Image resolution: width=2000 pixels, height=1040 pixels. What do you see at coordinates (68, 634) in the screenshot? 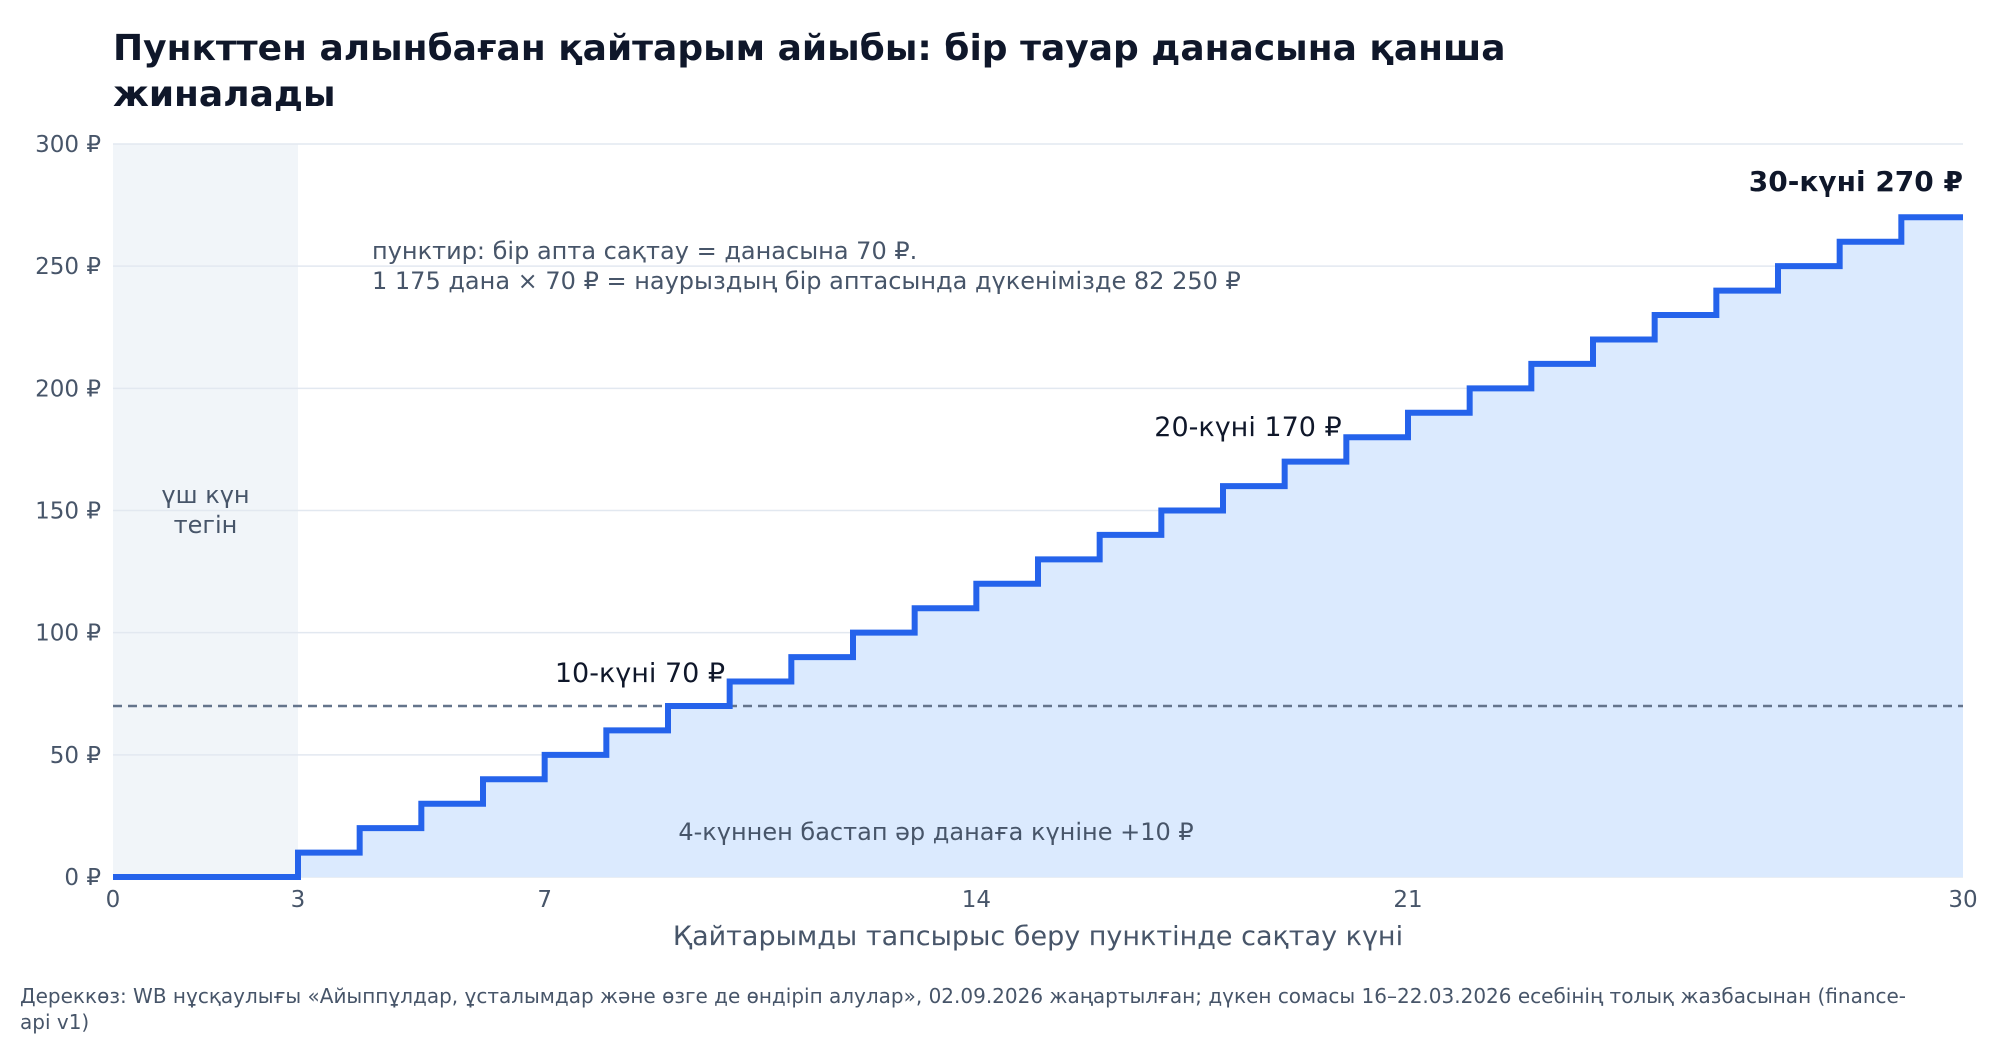
I see `y-tick-label: 100 ₽` at bounding box center [68, 634].